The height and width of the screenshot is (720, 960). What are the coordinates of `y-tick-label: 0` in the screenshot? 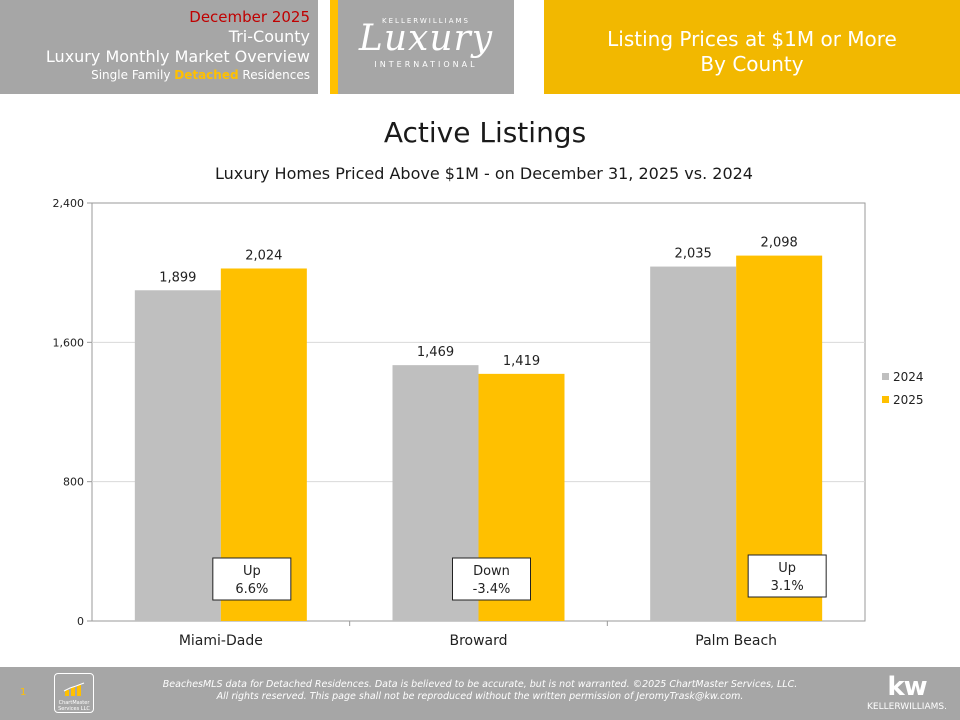 It's located at (80, 621).